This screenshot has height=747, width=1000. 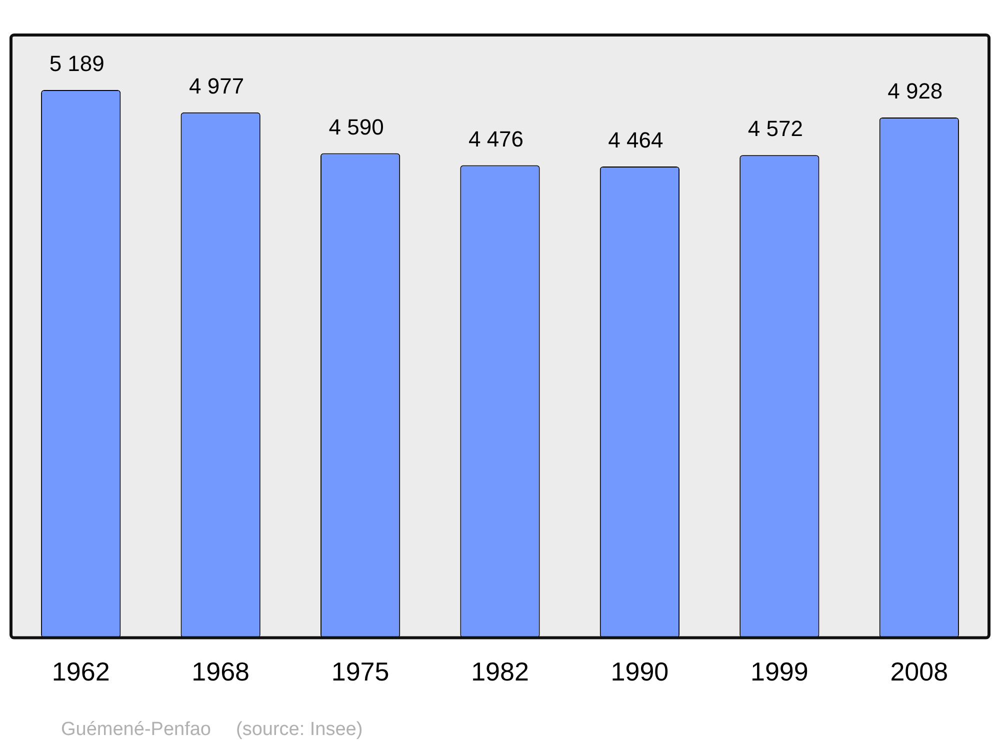 What do you see at coordinates (775, 129) in the screenshot?
I see `data-label: 4 572` at bounding box center [775, 129].